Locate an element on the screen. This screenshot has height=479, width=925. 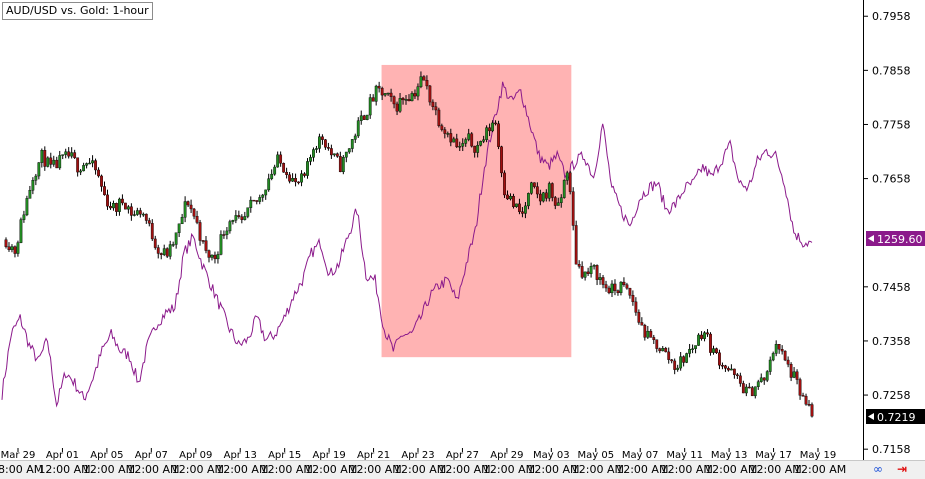
highlight-layer is located at coordinates (476, 211).